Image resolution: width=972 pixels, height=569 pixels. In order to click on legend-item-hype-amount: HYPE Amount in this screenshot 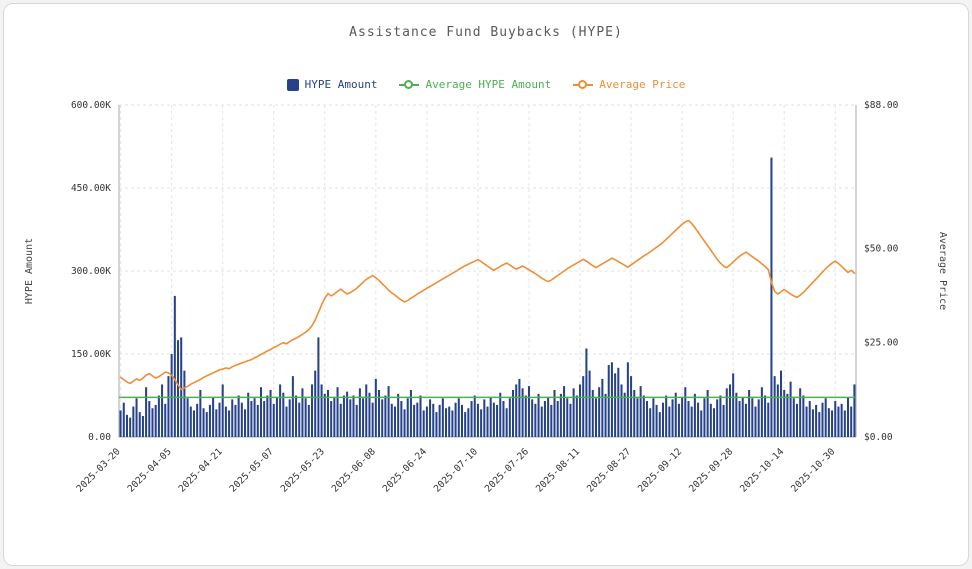, I will do `click(332, 84)`.